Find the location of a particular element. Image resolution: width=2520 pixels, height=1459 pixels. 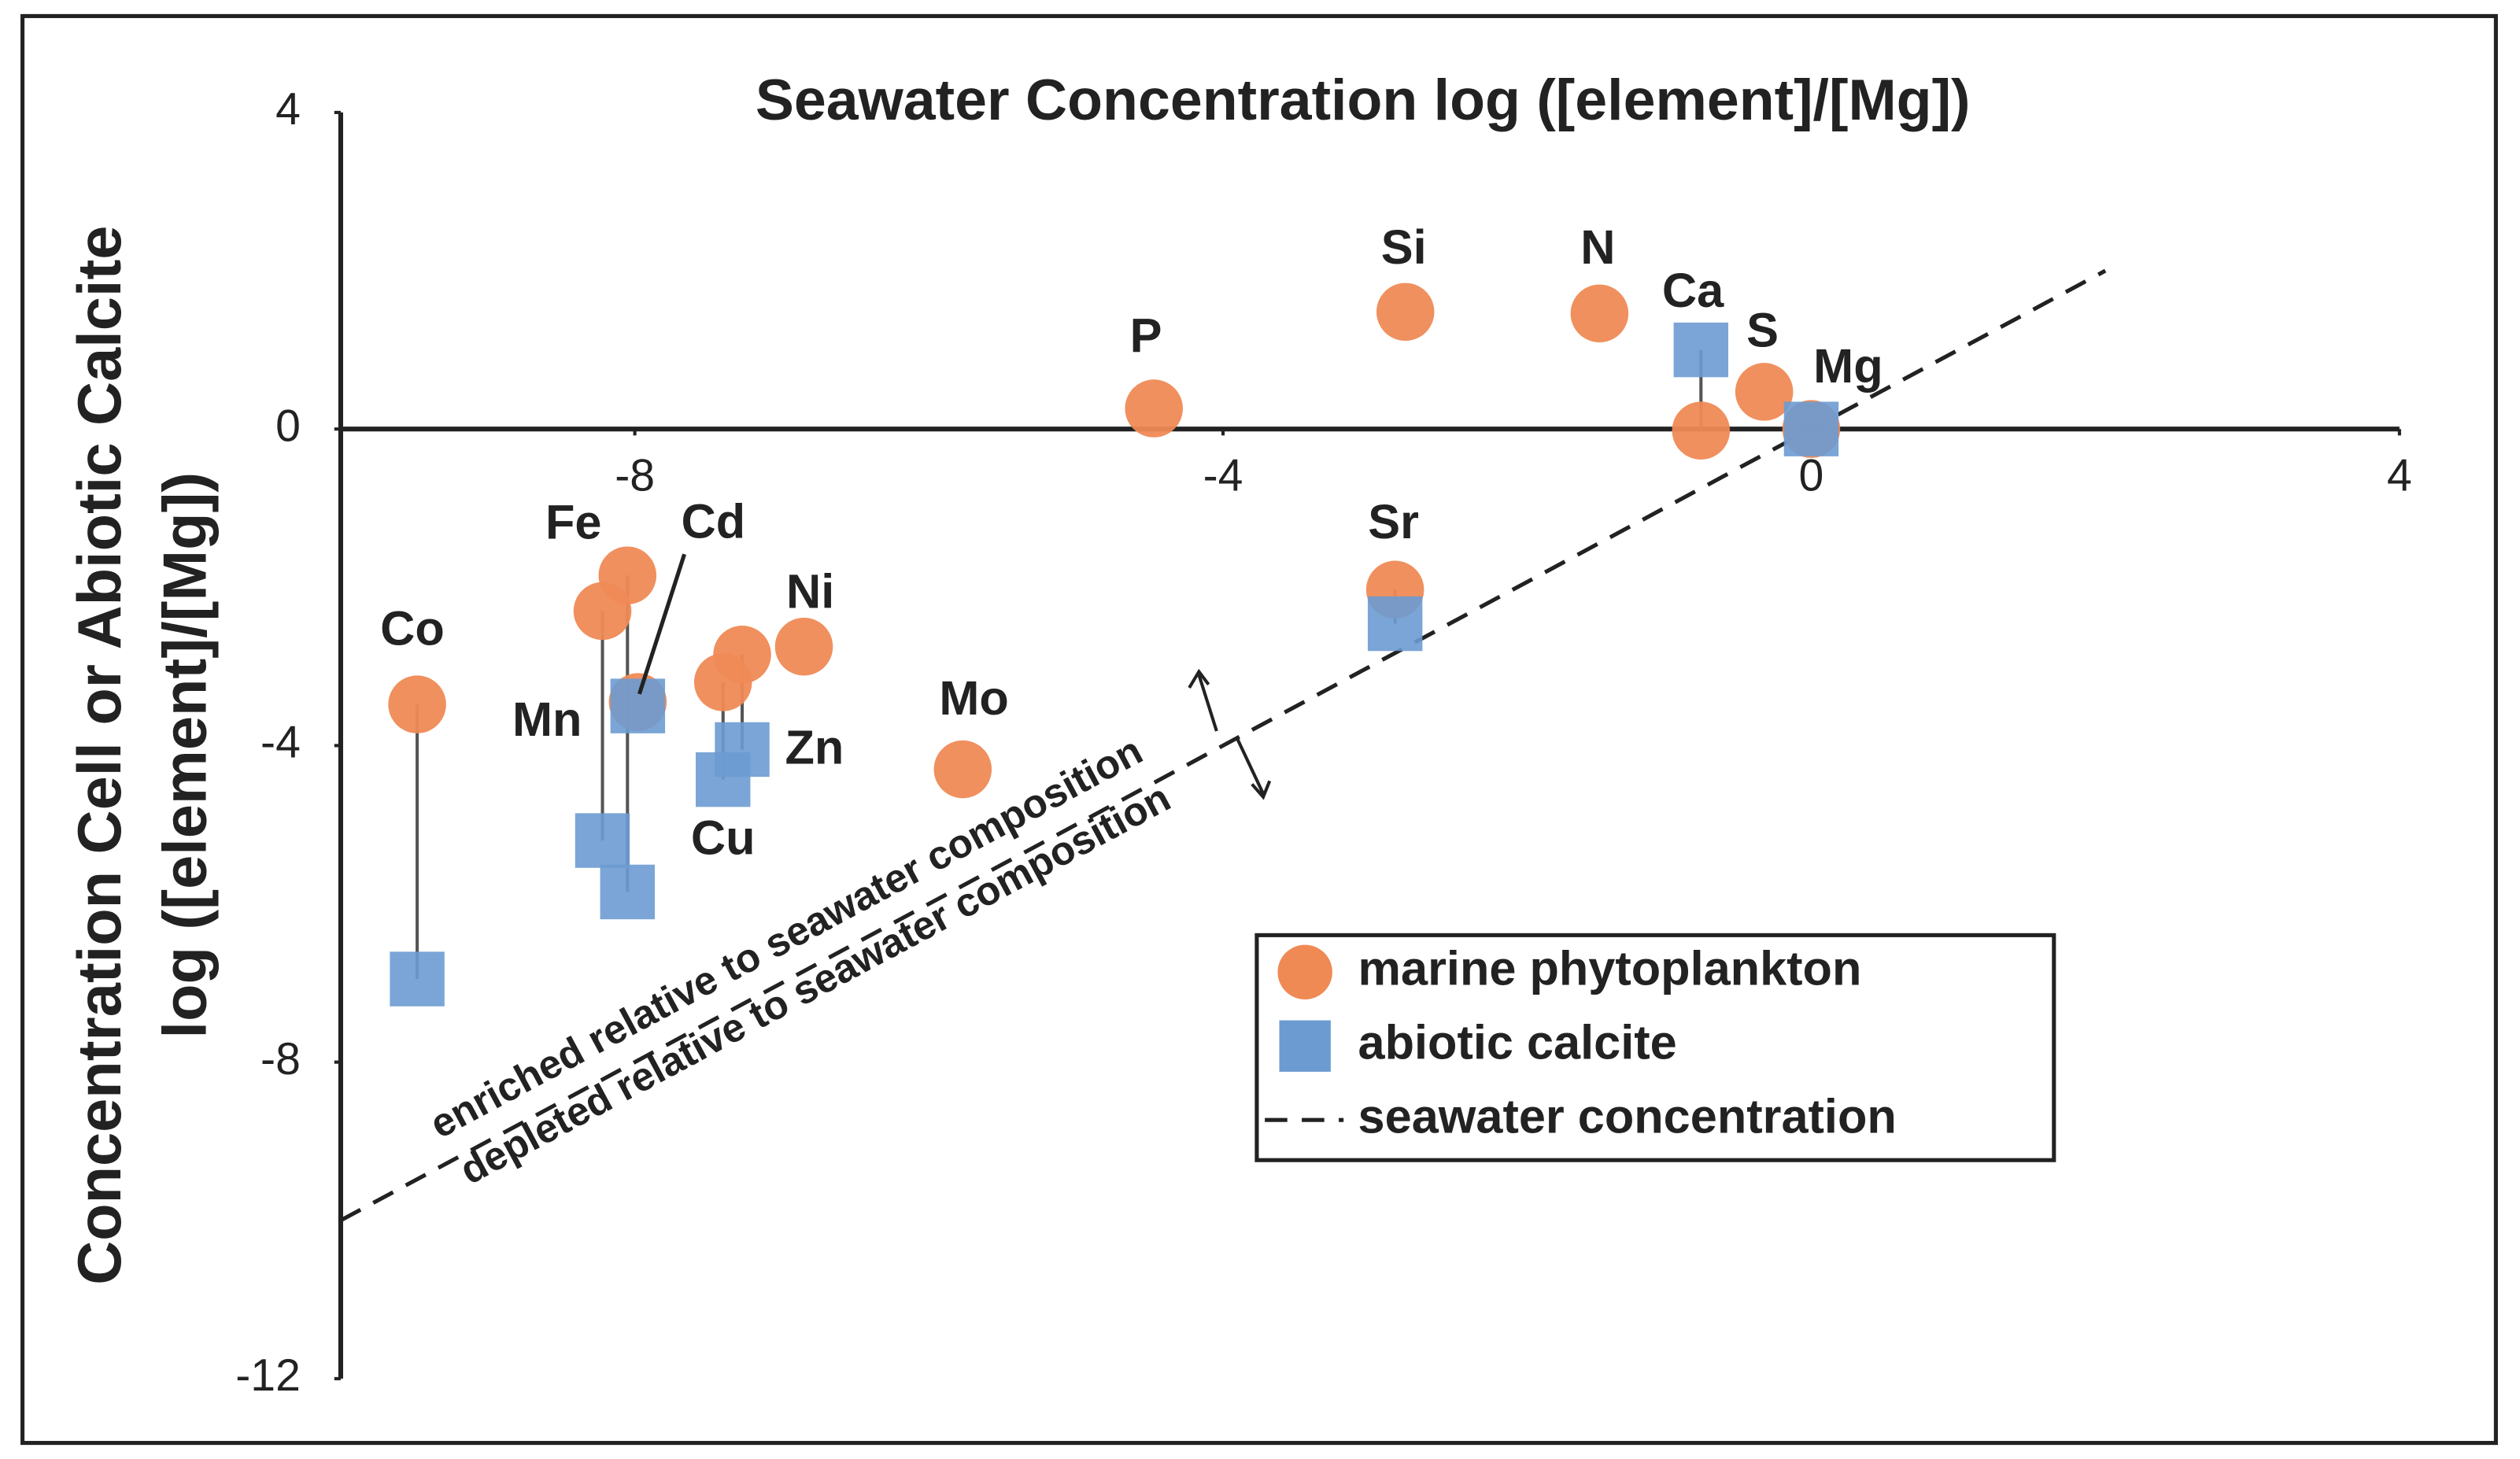

y-tick-label: -4 is located at coordinates (280, 743).